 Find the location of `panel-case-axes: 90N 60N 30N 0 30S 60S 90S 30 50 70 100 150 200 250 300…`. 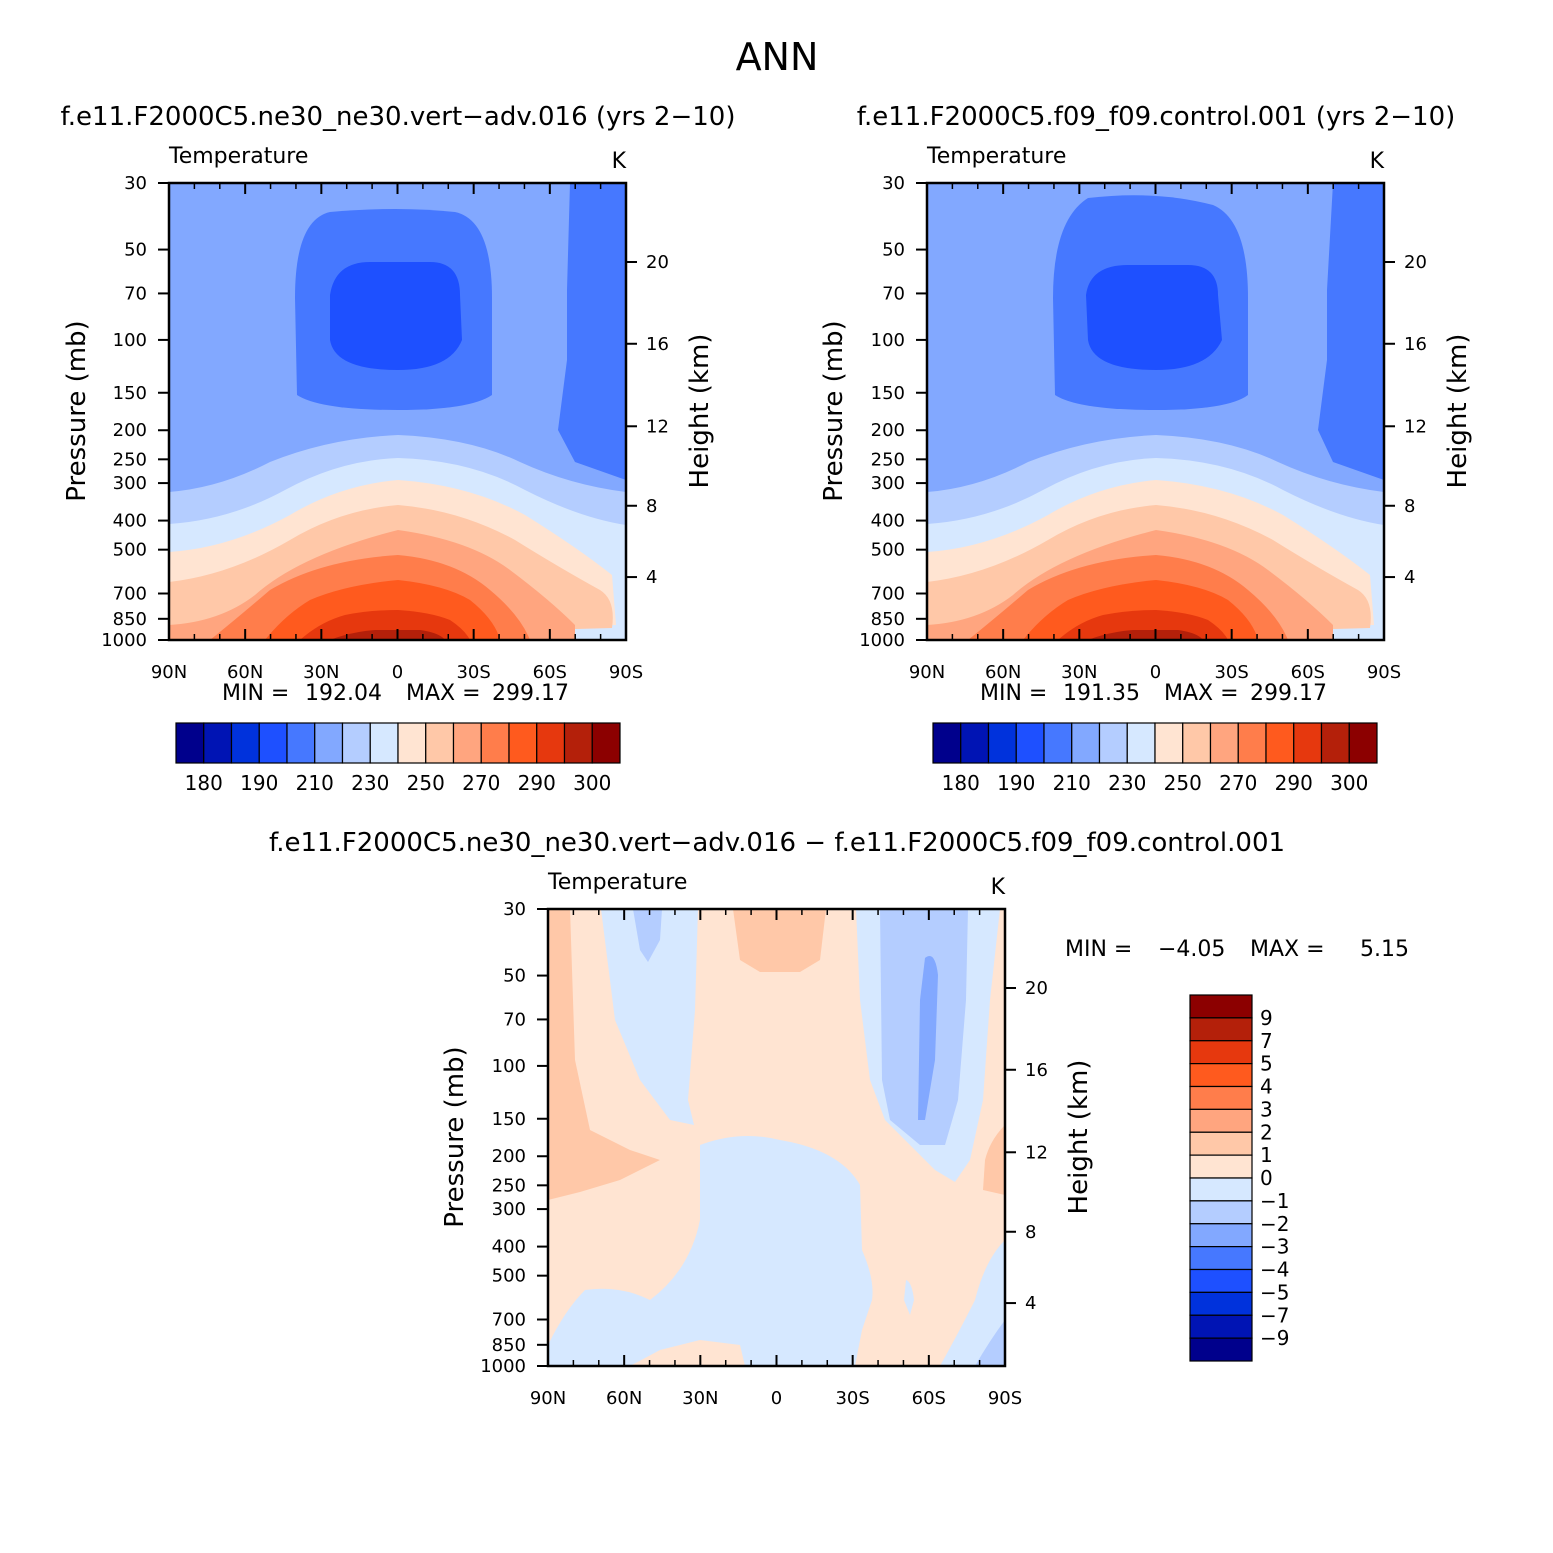

panel-case-axes: 90N 60N 30N 0 30S 60S 90S 30 50 70 100 150 200 250 300… is located at coordinates (385, 428).